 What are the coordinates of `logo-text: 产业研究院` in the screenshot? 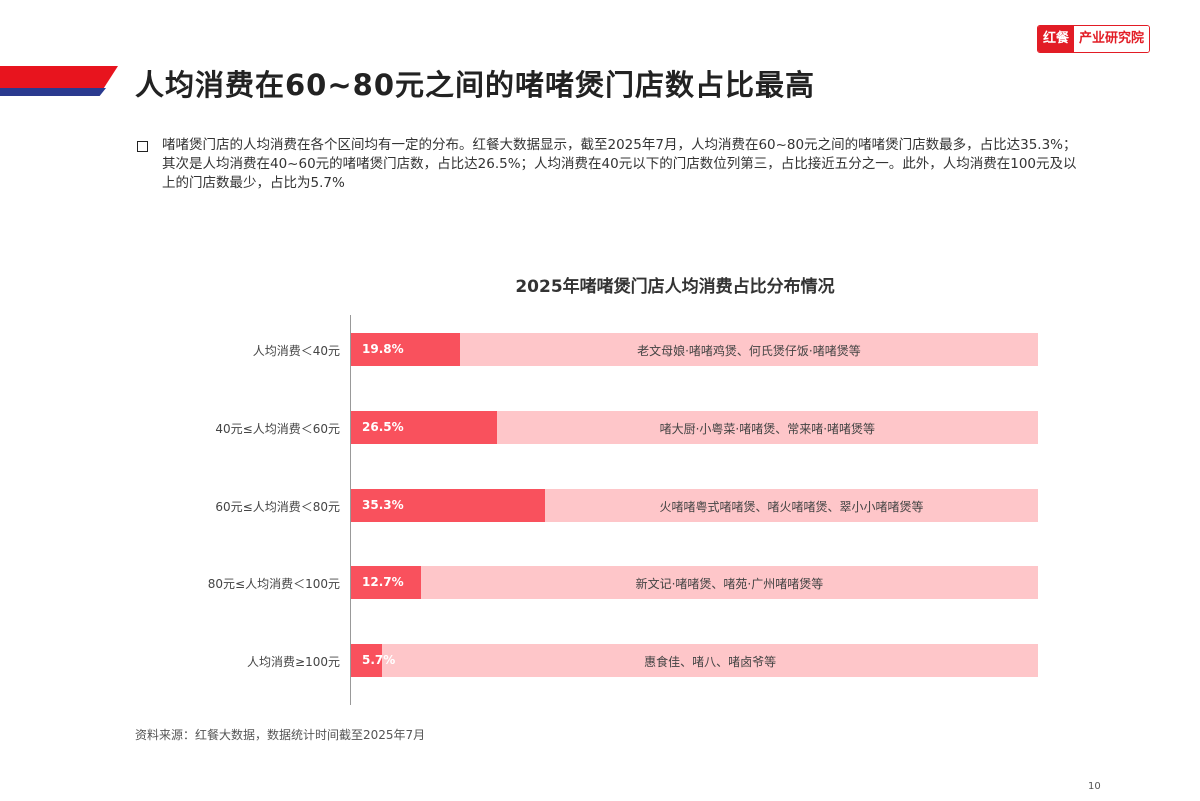 It's located at (1112, 39).